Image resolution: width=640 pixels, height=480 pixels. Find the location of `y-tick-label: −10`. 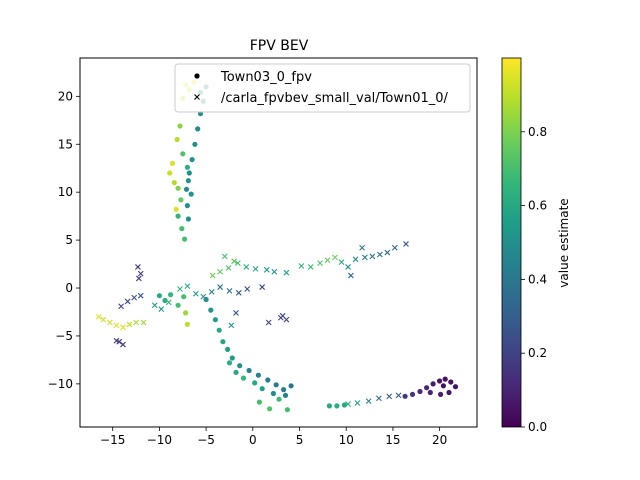

y-tick-label: −10 is located at coordinates (60, 384).